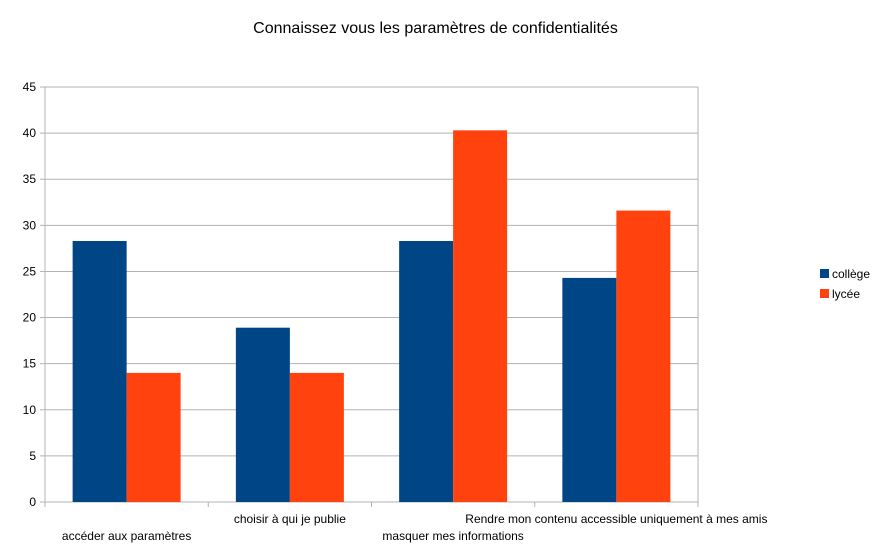 The width and height of the screenshot is (879, 553). What do you see at coordinates (30, 364) in the screenshot?
I see `y-tick-label: 15` at bounding box center [30, 364].